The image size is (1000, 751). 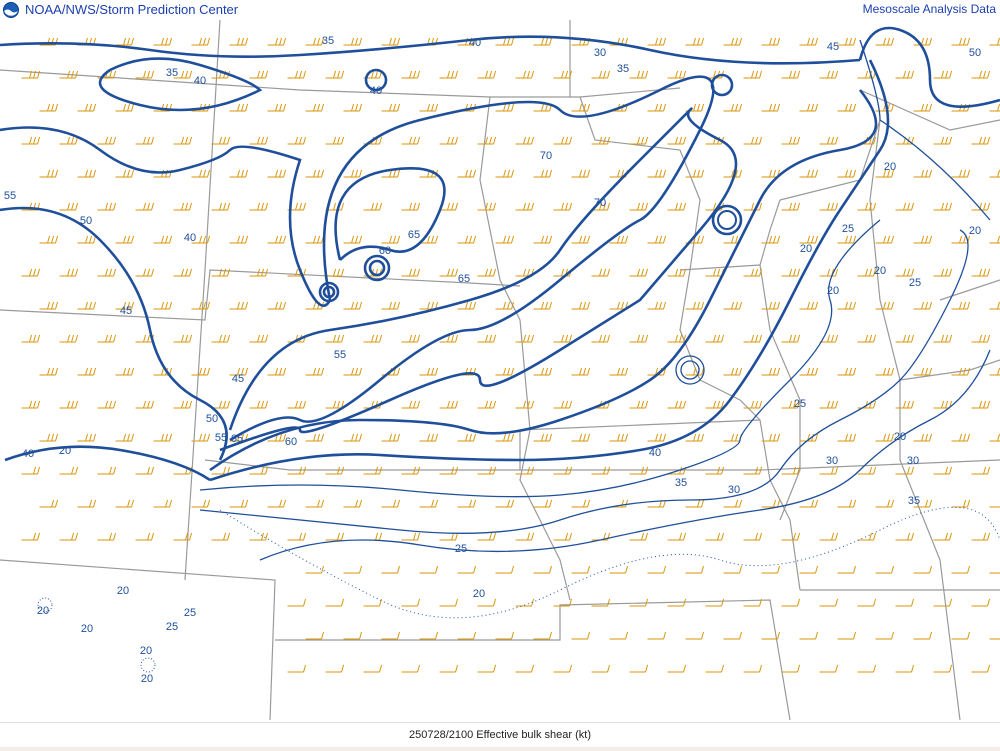 I want to click on contour-label: 50, so click(x=86, y=221).